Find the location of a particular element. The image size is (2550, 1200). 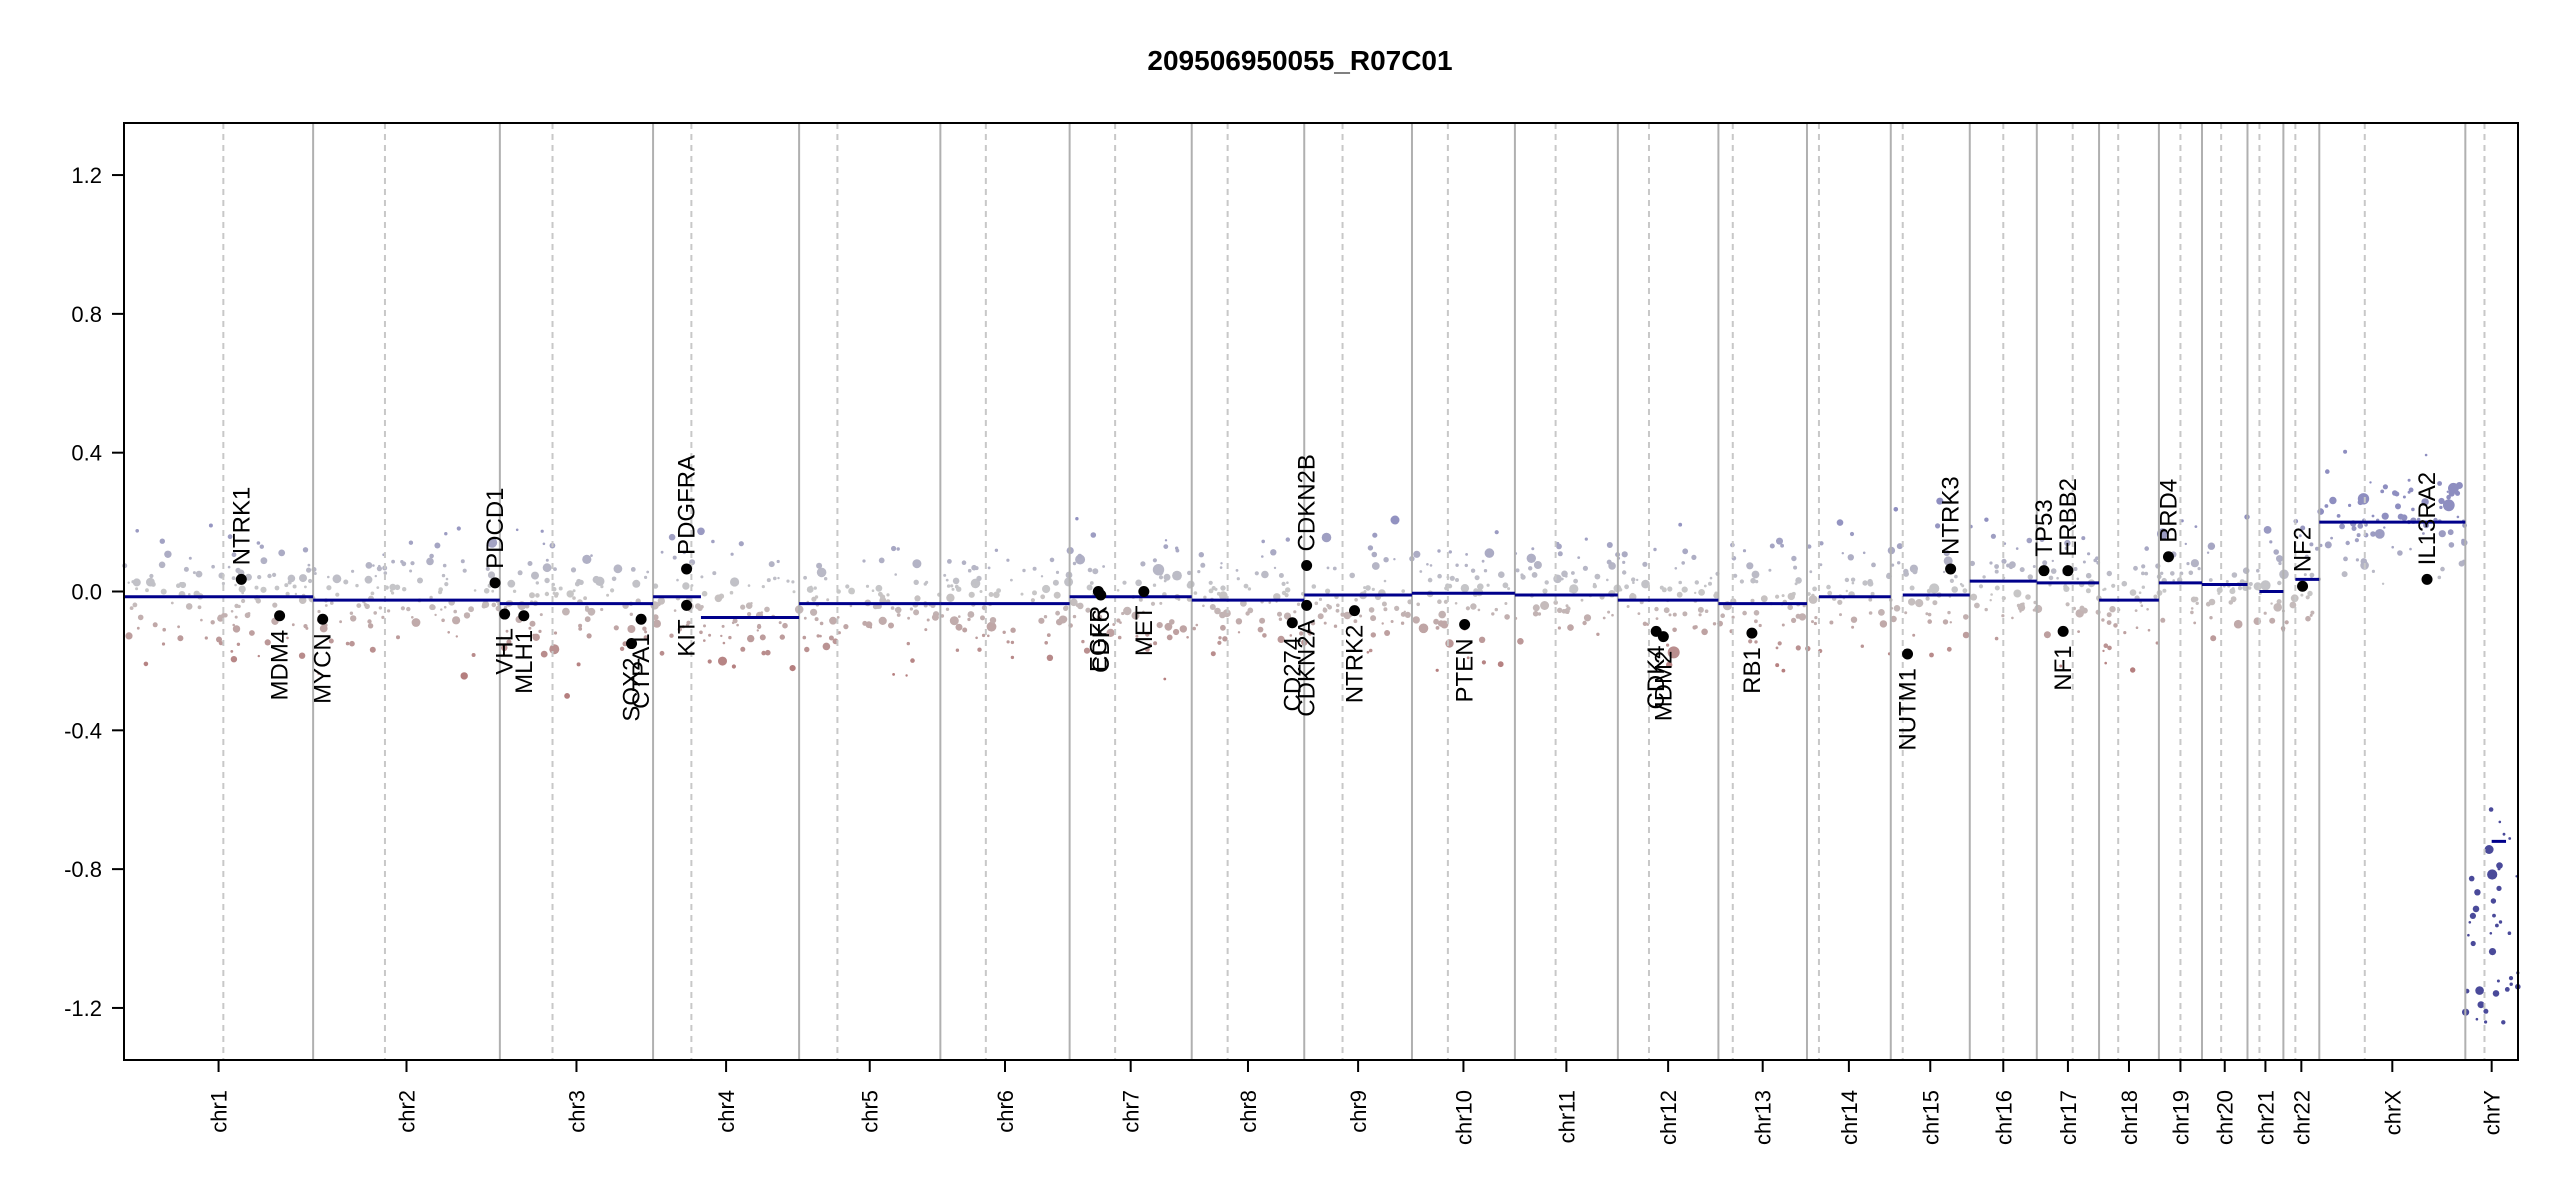

chart-title: 209506950055_R07C01 is located at coordinates (1299, 60).